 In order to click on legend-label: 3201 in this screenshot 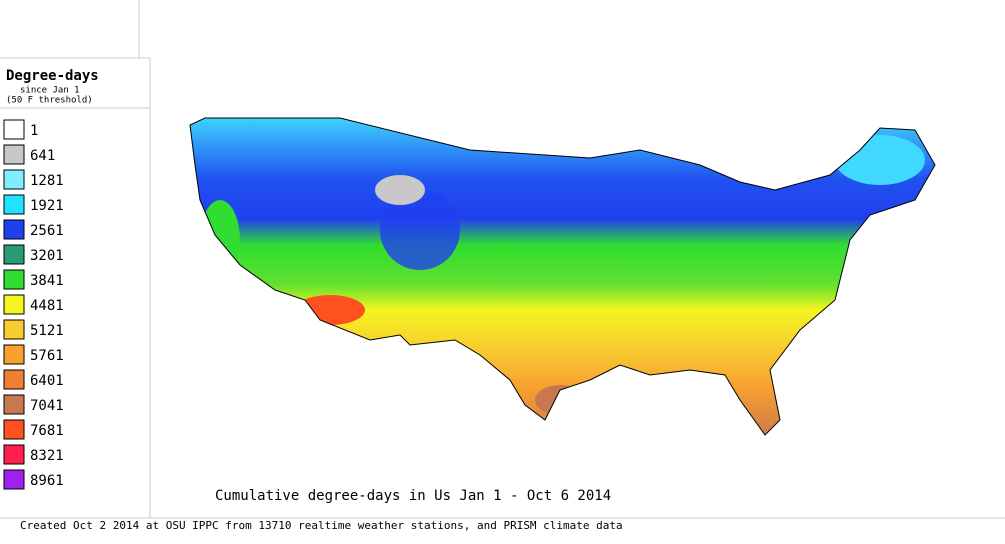, I will do `click(47, 256)`.